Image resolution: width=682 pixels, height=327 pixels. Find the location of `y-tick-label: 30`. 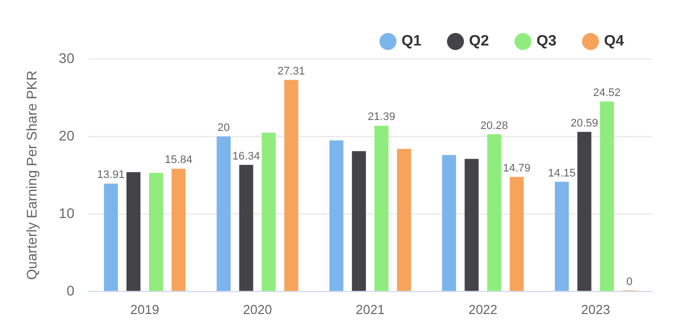

y-tick-label: 30 is located at coordinates (66, 58).